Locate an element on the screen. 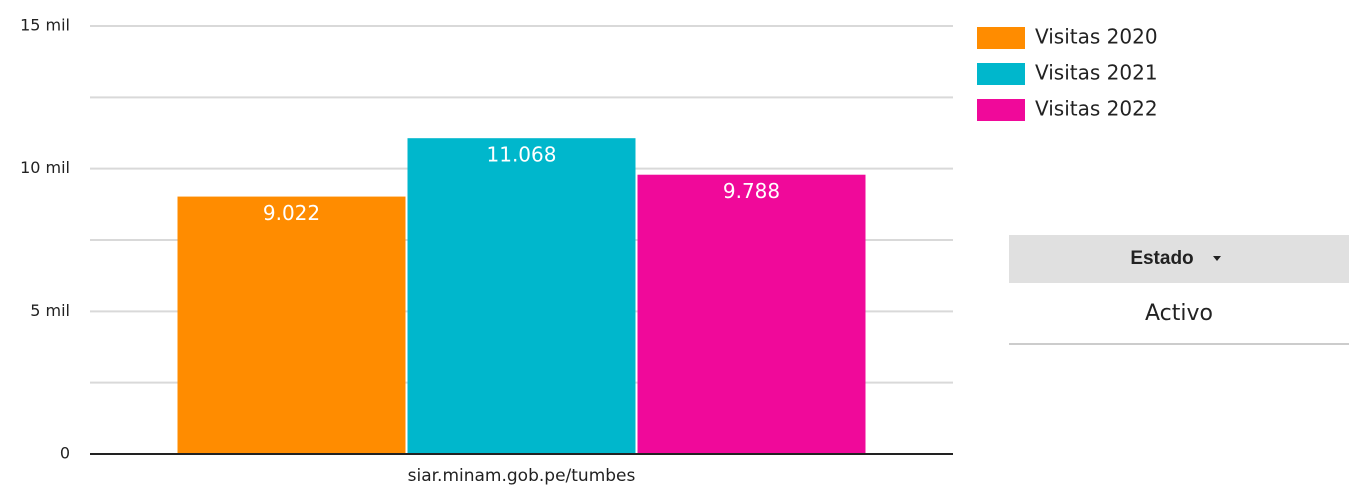  data-label: 9.022 is located at coordinates (291, 213).